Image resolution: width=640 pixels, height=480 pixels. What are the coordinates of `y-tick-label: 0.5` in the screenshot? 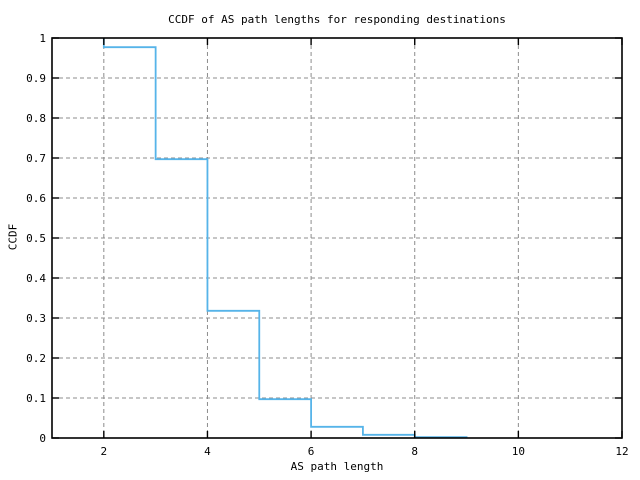 It's located at (36, 238).